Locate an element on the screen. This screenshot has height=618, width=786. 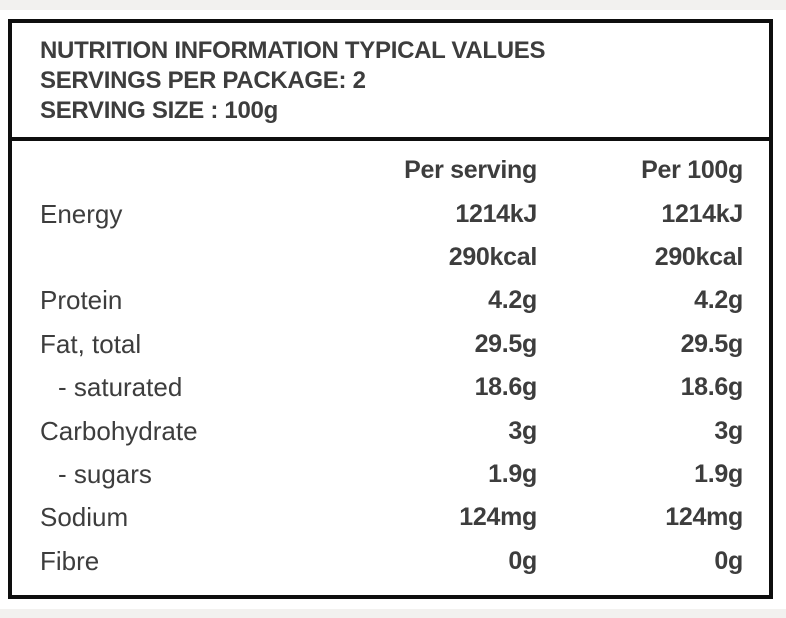
value-per-serving: 1214kJ is located at coordinates (496, 213).